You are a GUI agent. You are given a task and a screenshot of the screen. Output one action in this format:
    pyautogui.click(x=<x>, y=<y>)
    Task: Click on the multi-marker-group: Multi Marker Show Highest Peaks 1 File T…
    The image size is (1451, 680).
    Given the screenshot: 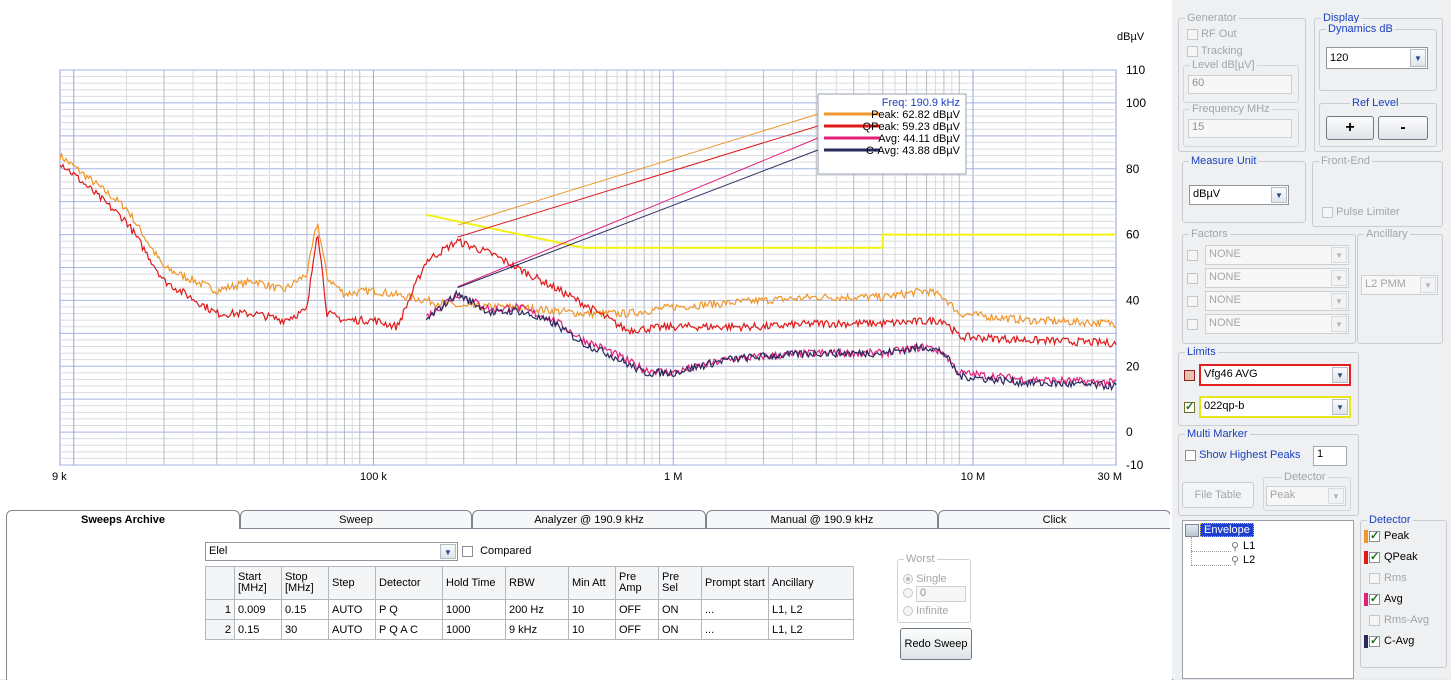 What is the action you would take?
    pyautogui.click(x=1268, y=475)
    